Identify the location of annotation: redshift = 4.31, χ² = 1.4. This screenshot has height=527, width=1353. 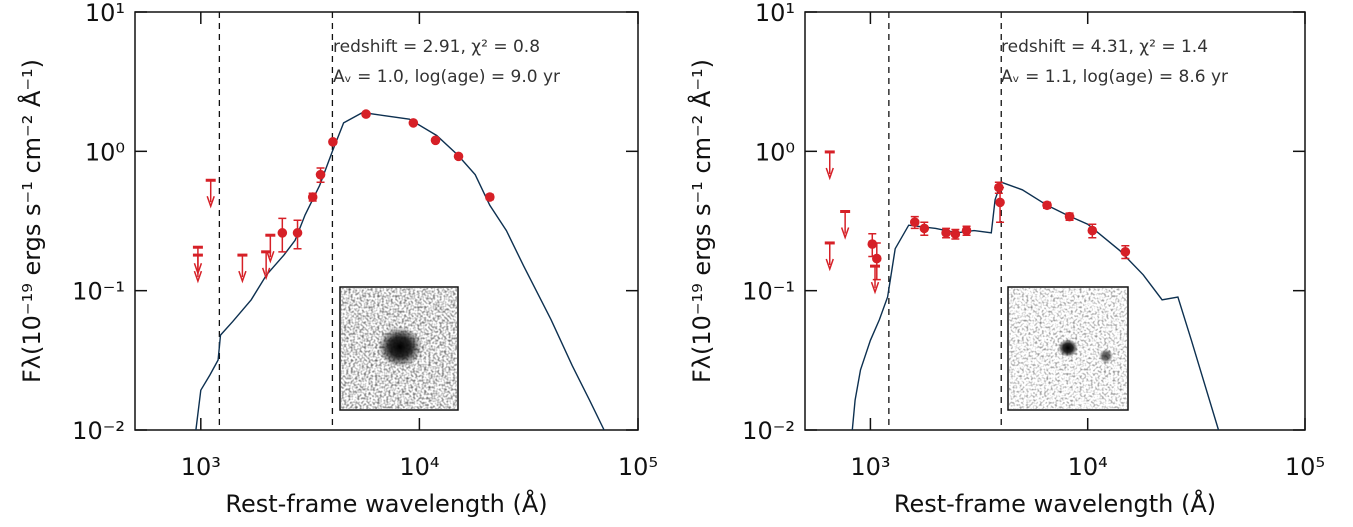
(1104, 47).